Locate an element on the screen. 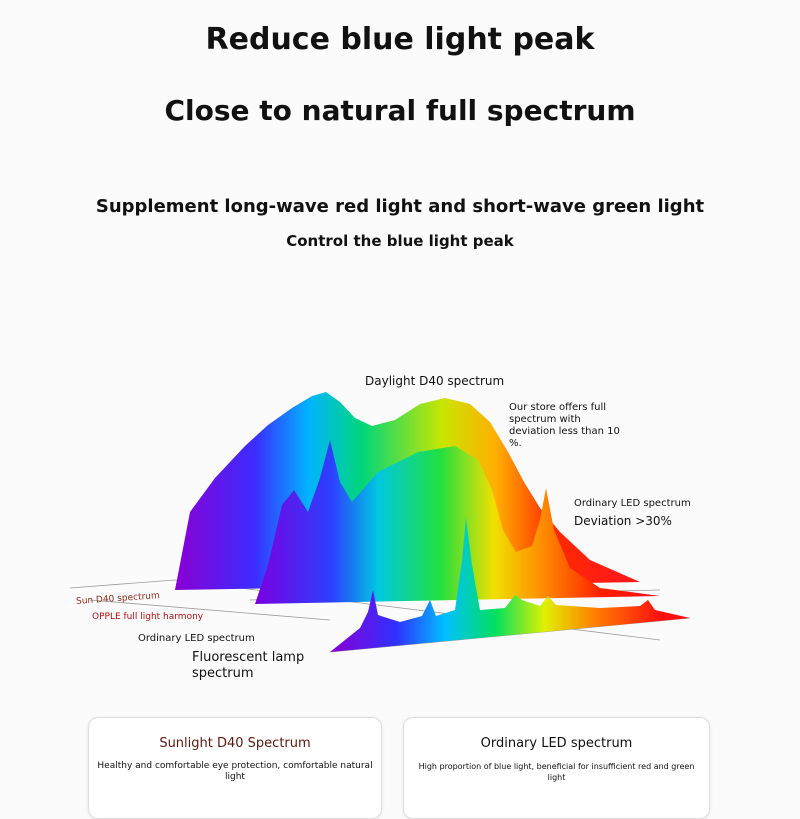 The height and width of the screenshot is (819, 800). card-title: Sunlight D40 Spectrum is located at coordinates (235, 743).